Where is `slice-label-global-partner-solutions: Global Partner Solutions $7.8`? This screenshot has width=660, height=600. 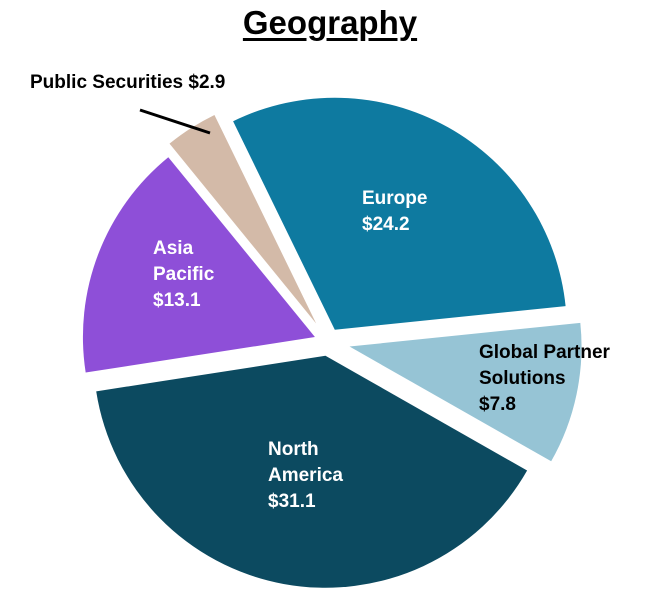
slice-label-global-partner-solutions: Global Partner Solutions $7.8 is located at coordinates (545, 378).